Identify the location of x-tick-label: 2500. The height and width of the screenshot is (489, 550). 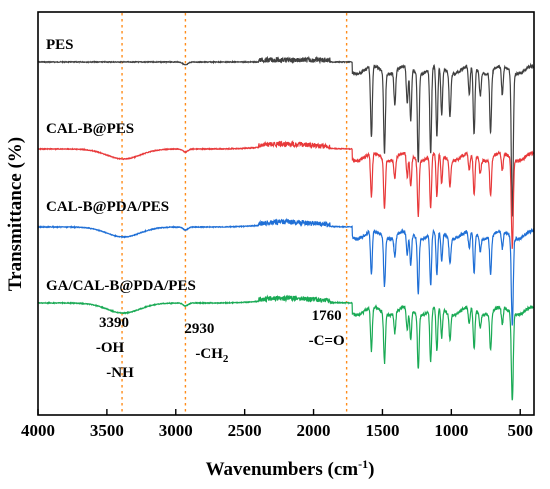
(245, 430).